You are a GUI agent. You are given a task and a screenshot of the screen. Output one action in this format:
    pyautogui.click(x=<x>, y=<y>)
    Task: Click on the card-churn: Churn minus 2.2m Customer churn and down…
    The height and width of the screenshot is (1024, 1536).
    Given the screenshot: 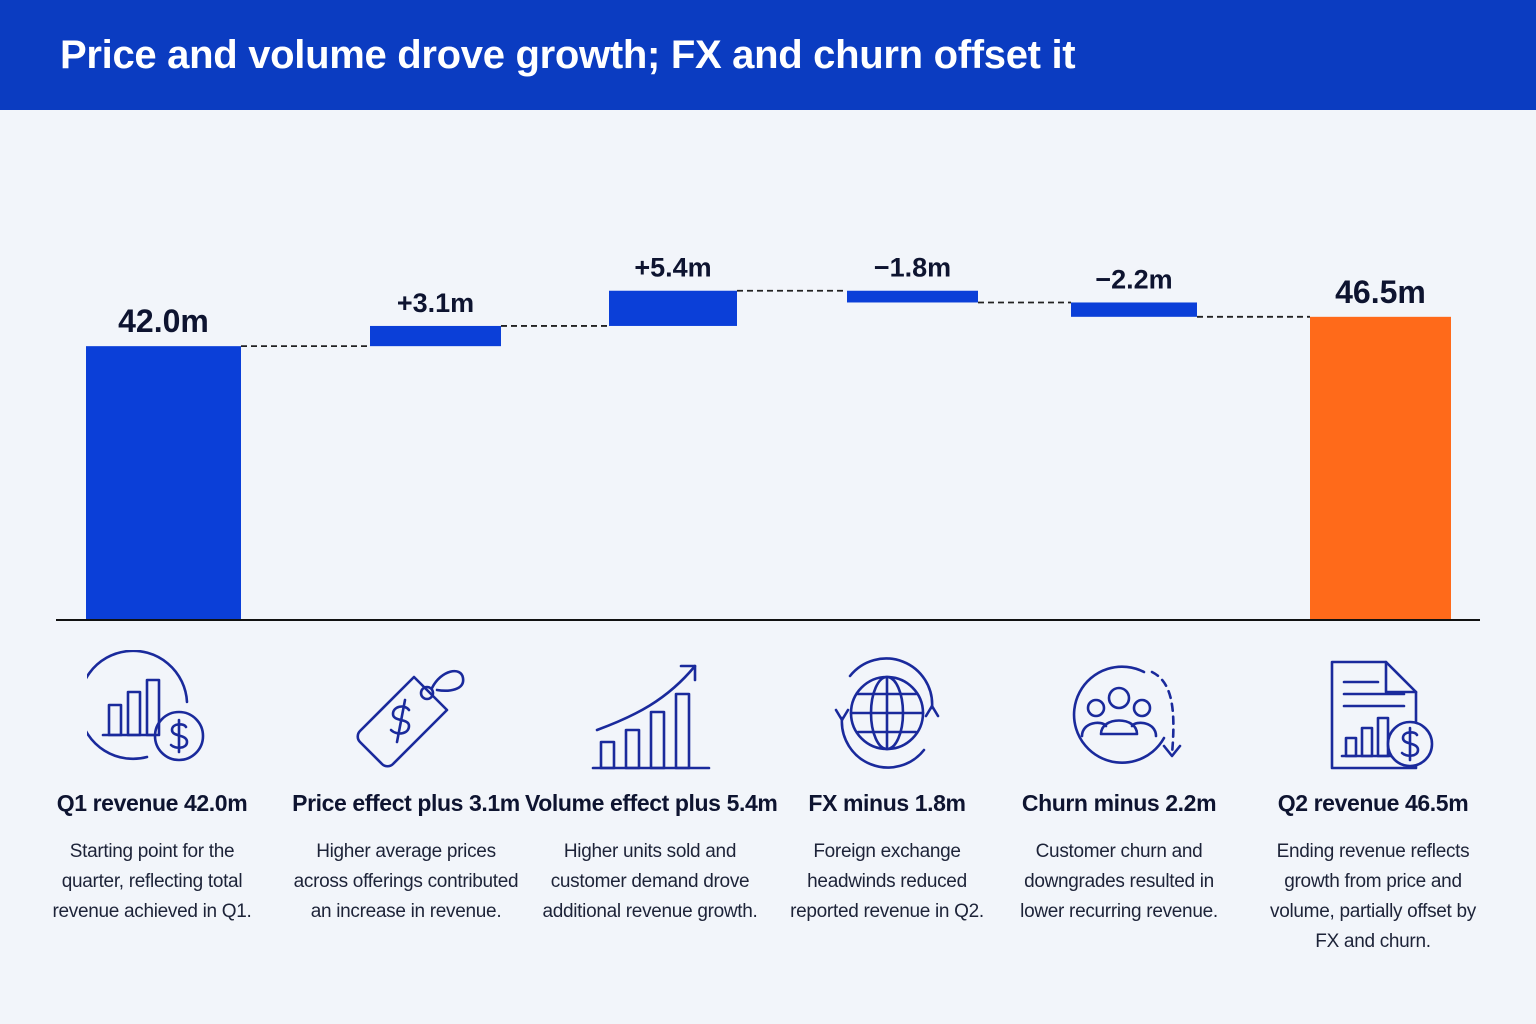 What is the action you would take?
    pyautogui.click(x=1119, y=783)
    